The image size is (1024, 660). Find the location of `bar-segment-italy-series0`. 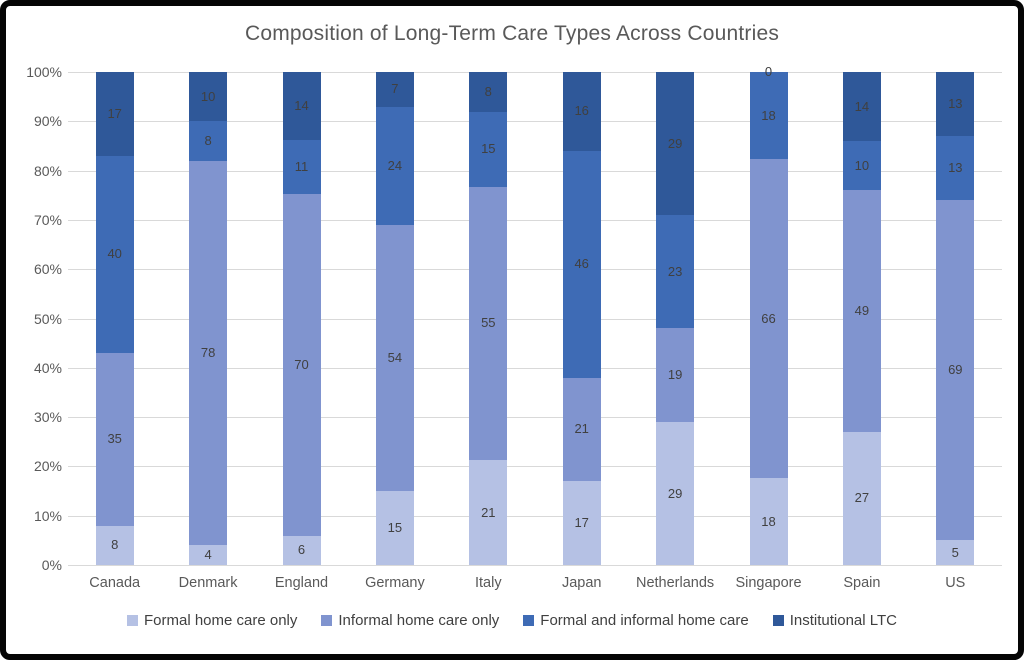

bar-segment-italy-series0 is located at coordinates (488, 512).